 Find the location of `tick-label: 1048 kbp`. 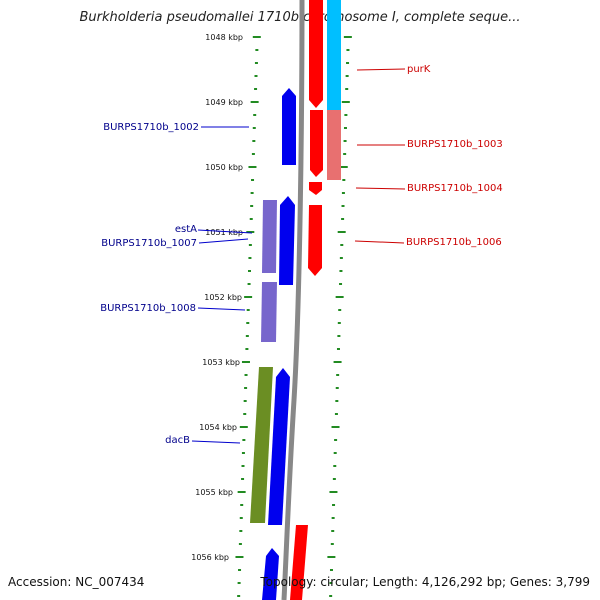

tick-label: 1048 kbp is located at coordinates (224, 37).